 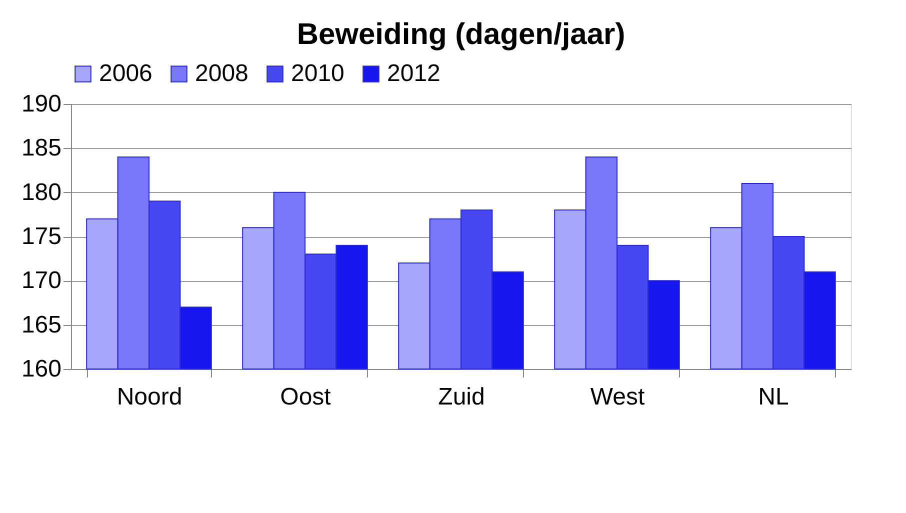 I want to click on y-tick-label: 165, so click(x=41, y=324).